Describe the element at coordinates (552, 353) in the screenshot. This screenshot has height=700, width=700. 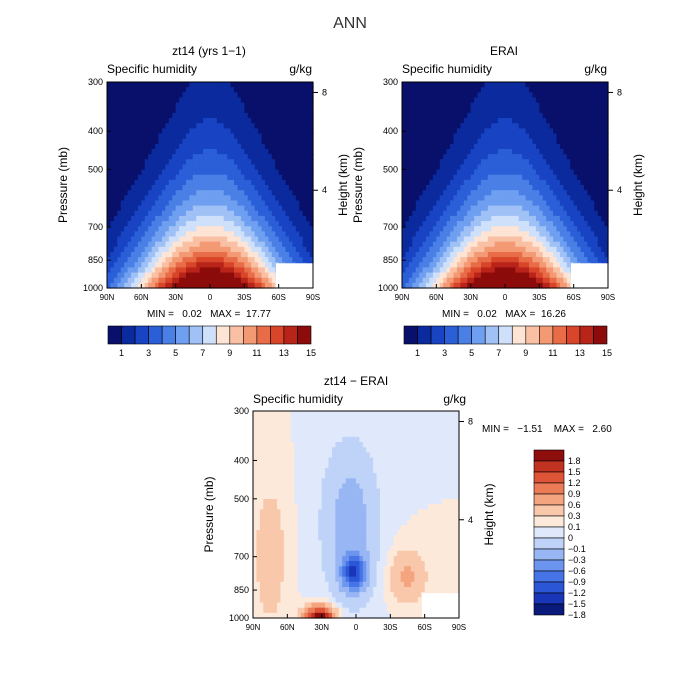
I see `colorbar-label: 11` at that location.